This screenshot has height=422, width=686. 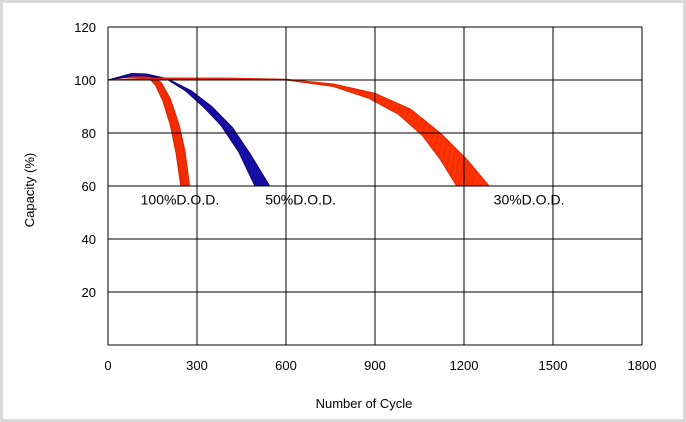 What do you see at coordinates (89, 186) in the screenshot?
I see `y-tick-label: 60` at bounding box center [89, 186].